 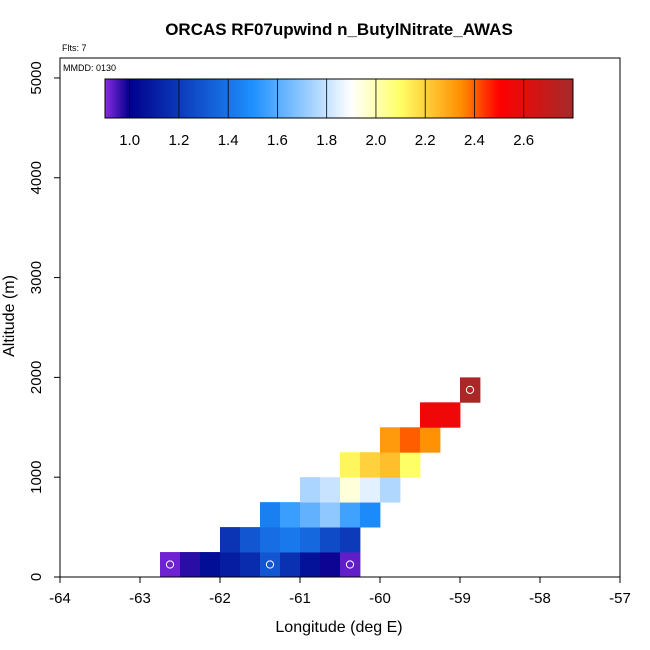 What do you see at coordinates (140, 598) in the screenshot?
I see `x-tick-label: -63` at bounding box center [140, 598].